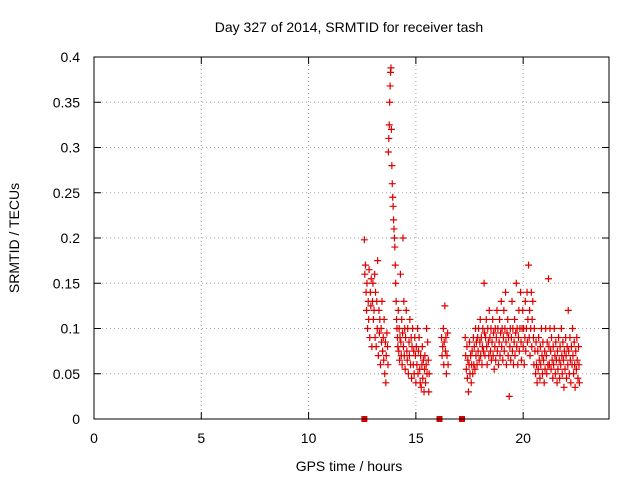  Describe the element at coordinates (66, 374) in the screenshot. I see `y-tick-label: 0.05` at that location.